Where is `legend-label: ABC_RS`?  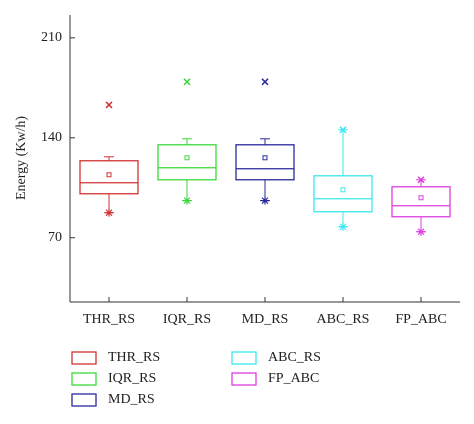 legend-label: ABC_RS is located at coordinates (294, 357).